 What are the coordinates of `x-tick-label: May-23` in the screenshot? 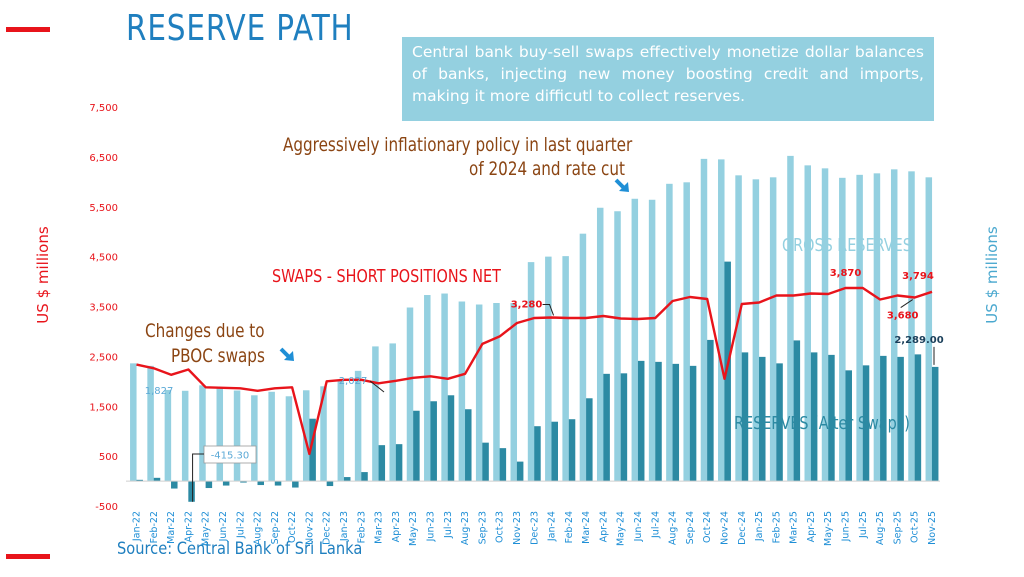 It's located at (413, 528).